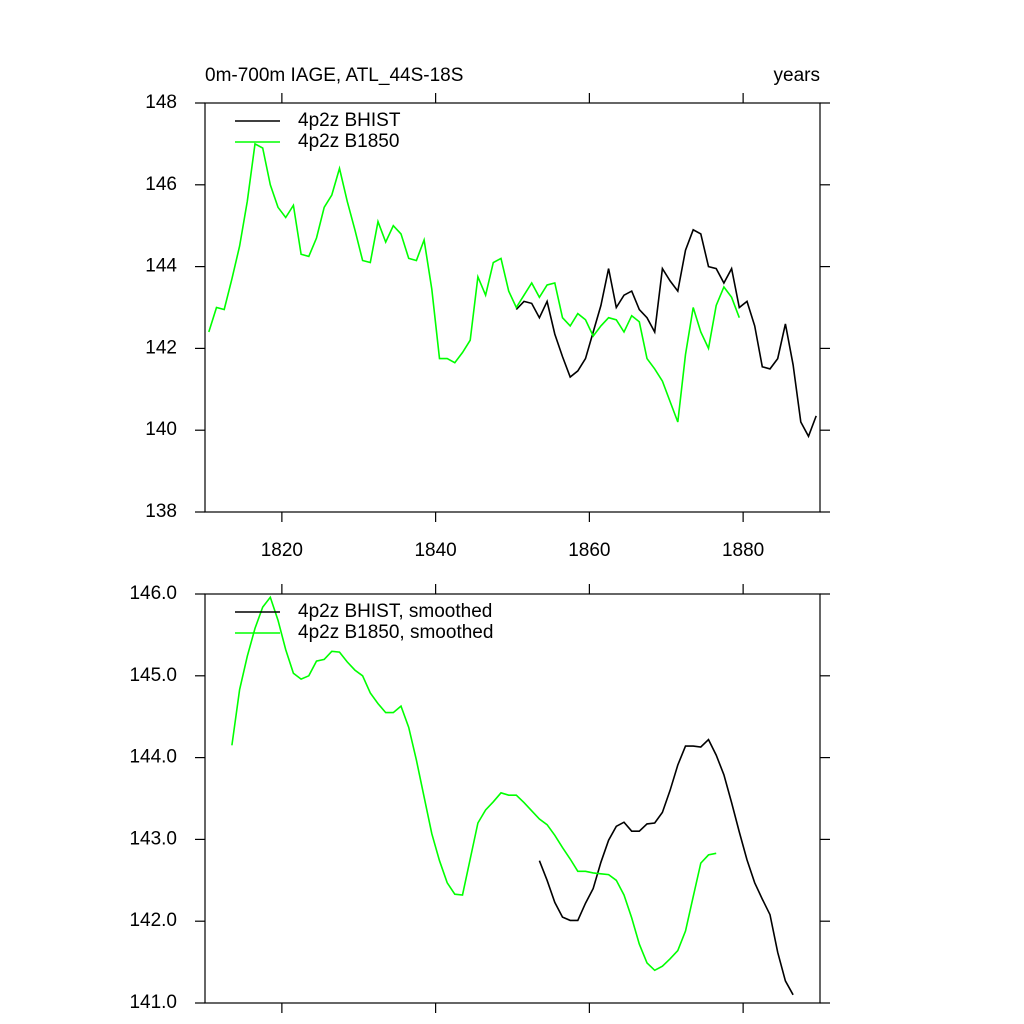 The width and height of the screenshot is (1024, 1024). Describe the element at coordinates (161, 184) in the screenshot. I see `y-tick-label: 146` at that location.